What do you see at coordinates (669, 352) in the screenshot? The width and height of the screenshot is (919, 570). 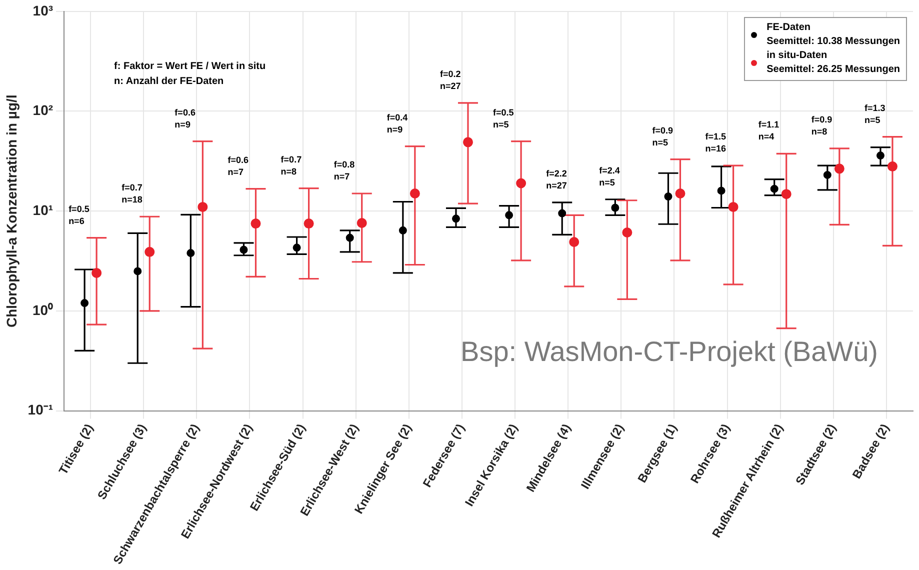 I see `annotation: Bsp: WasMon-CT-Projekt (BaWü)` at bounding box center [669, 352].